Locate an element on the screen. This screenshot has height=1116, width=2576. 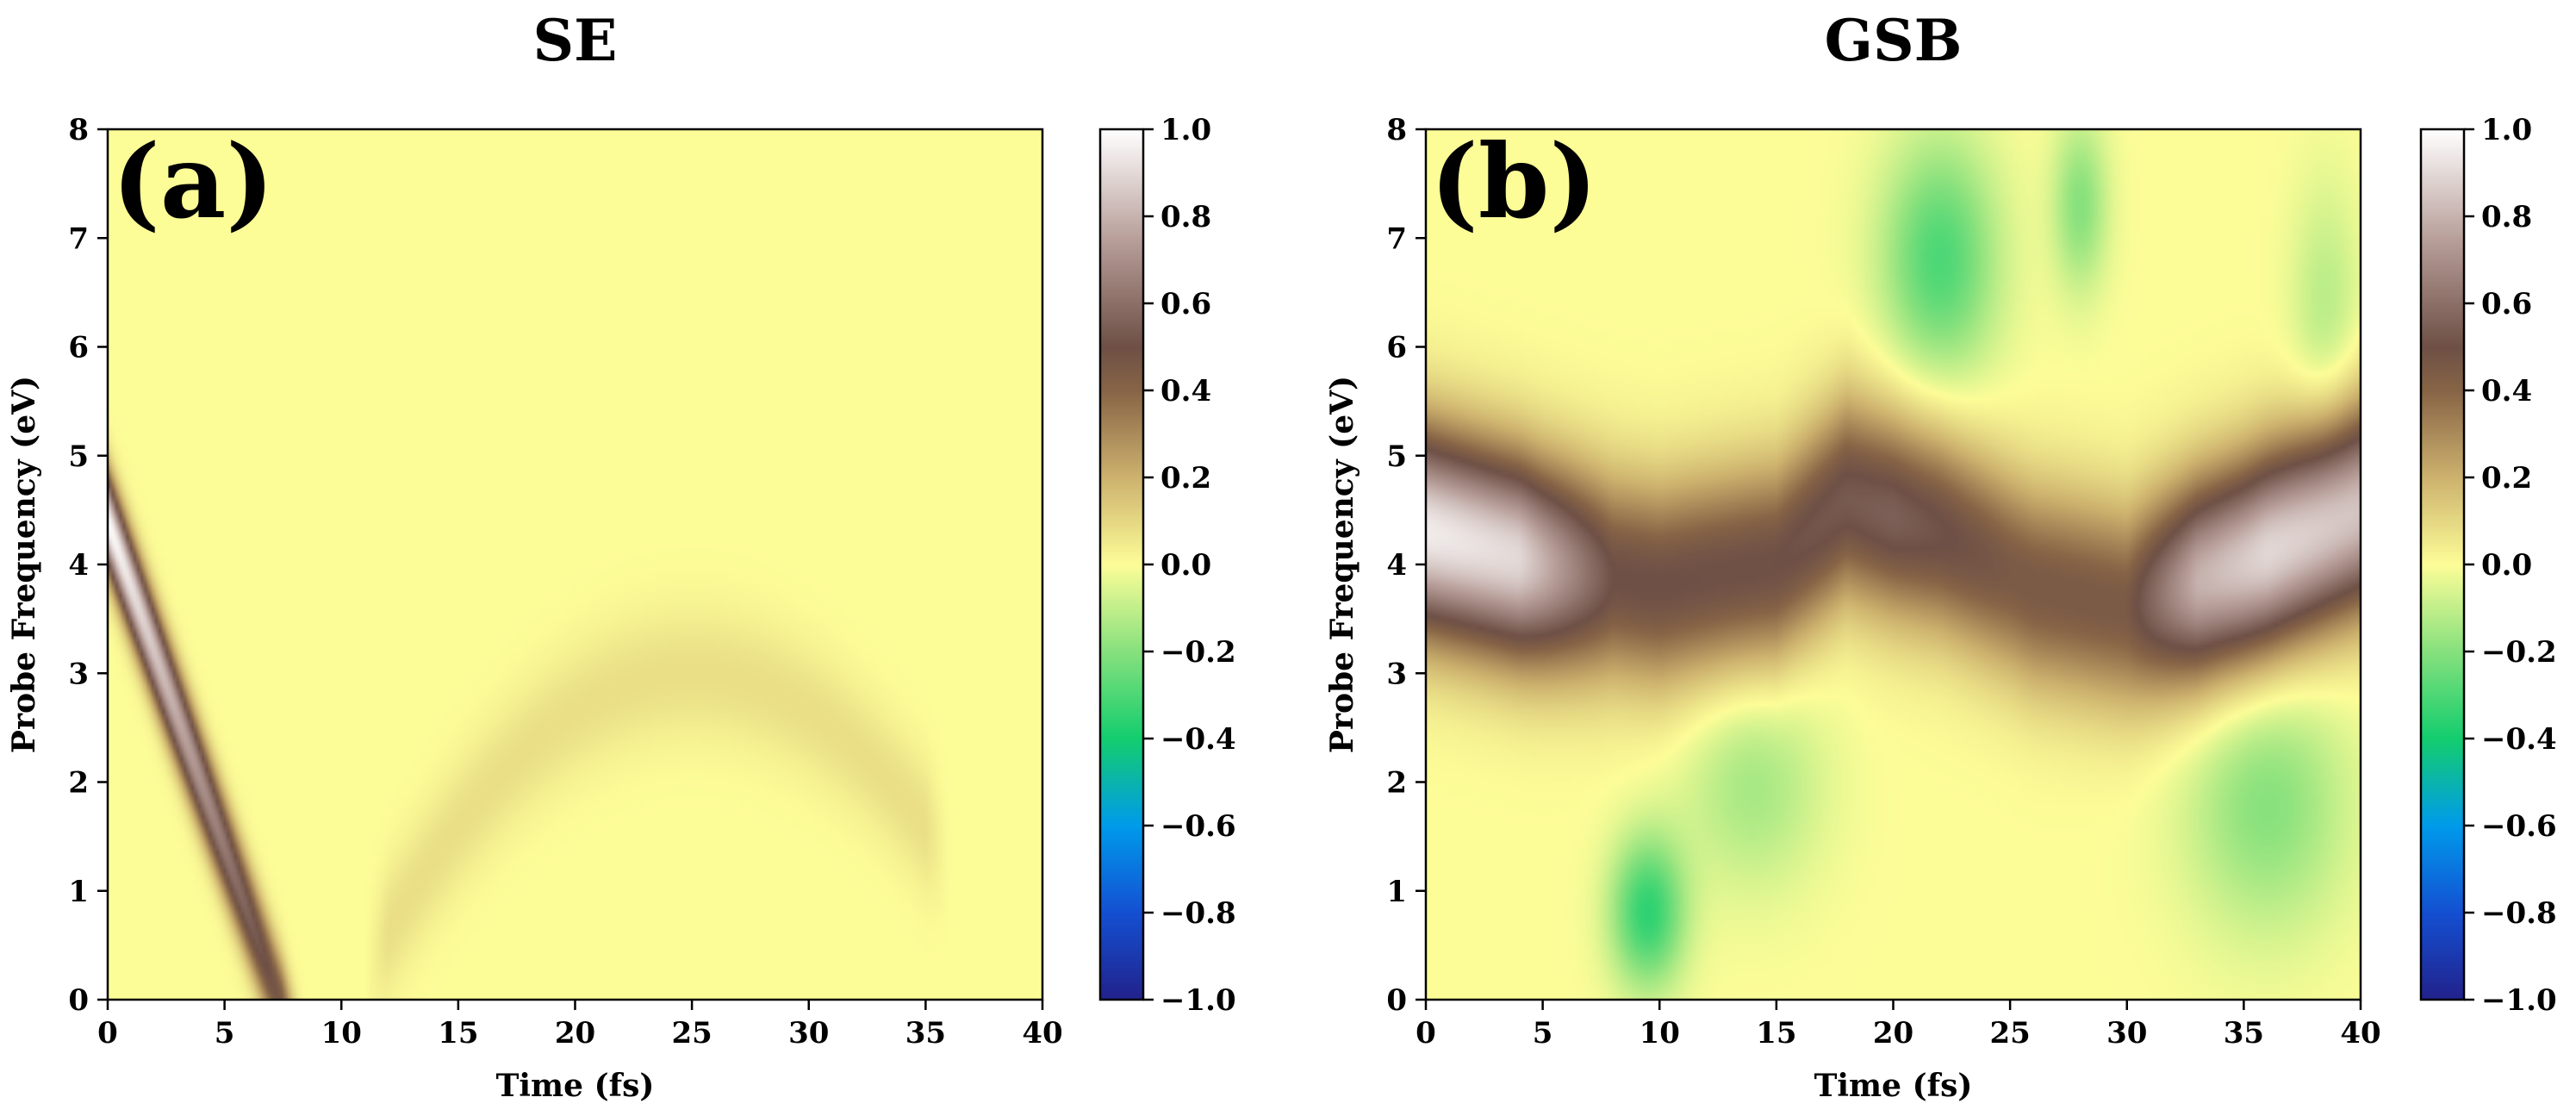
chart-title: GSB is located at coordinates (1894, 40).